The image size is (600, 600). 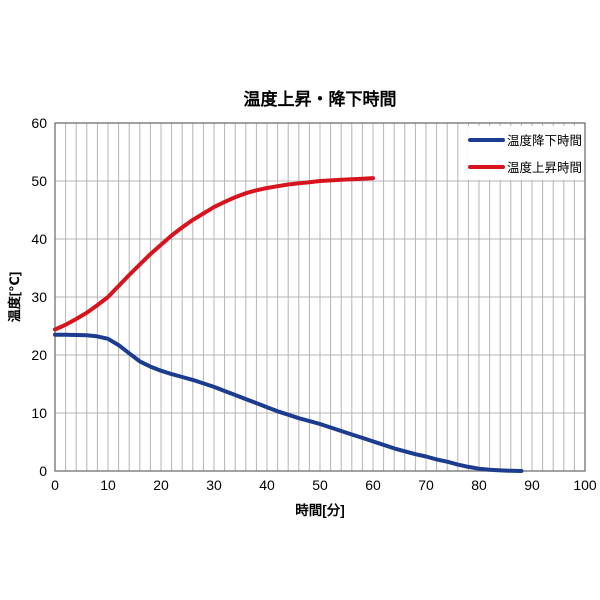 I want to click on y-tick-label: 40, so click(x=39, y=239).